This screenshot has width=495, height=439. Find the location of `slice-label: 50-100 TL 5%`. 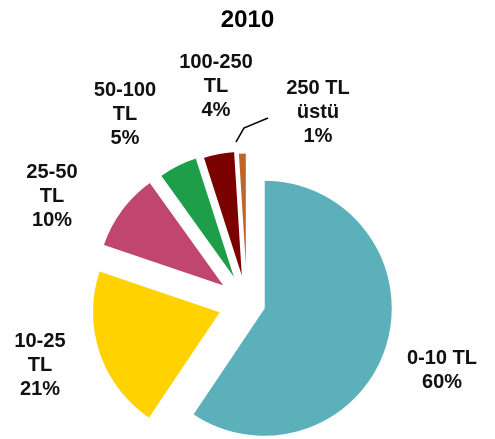

slice-label: 50-100 TL 5% is located at coordinates (125, 114).